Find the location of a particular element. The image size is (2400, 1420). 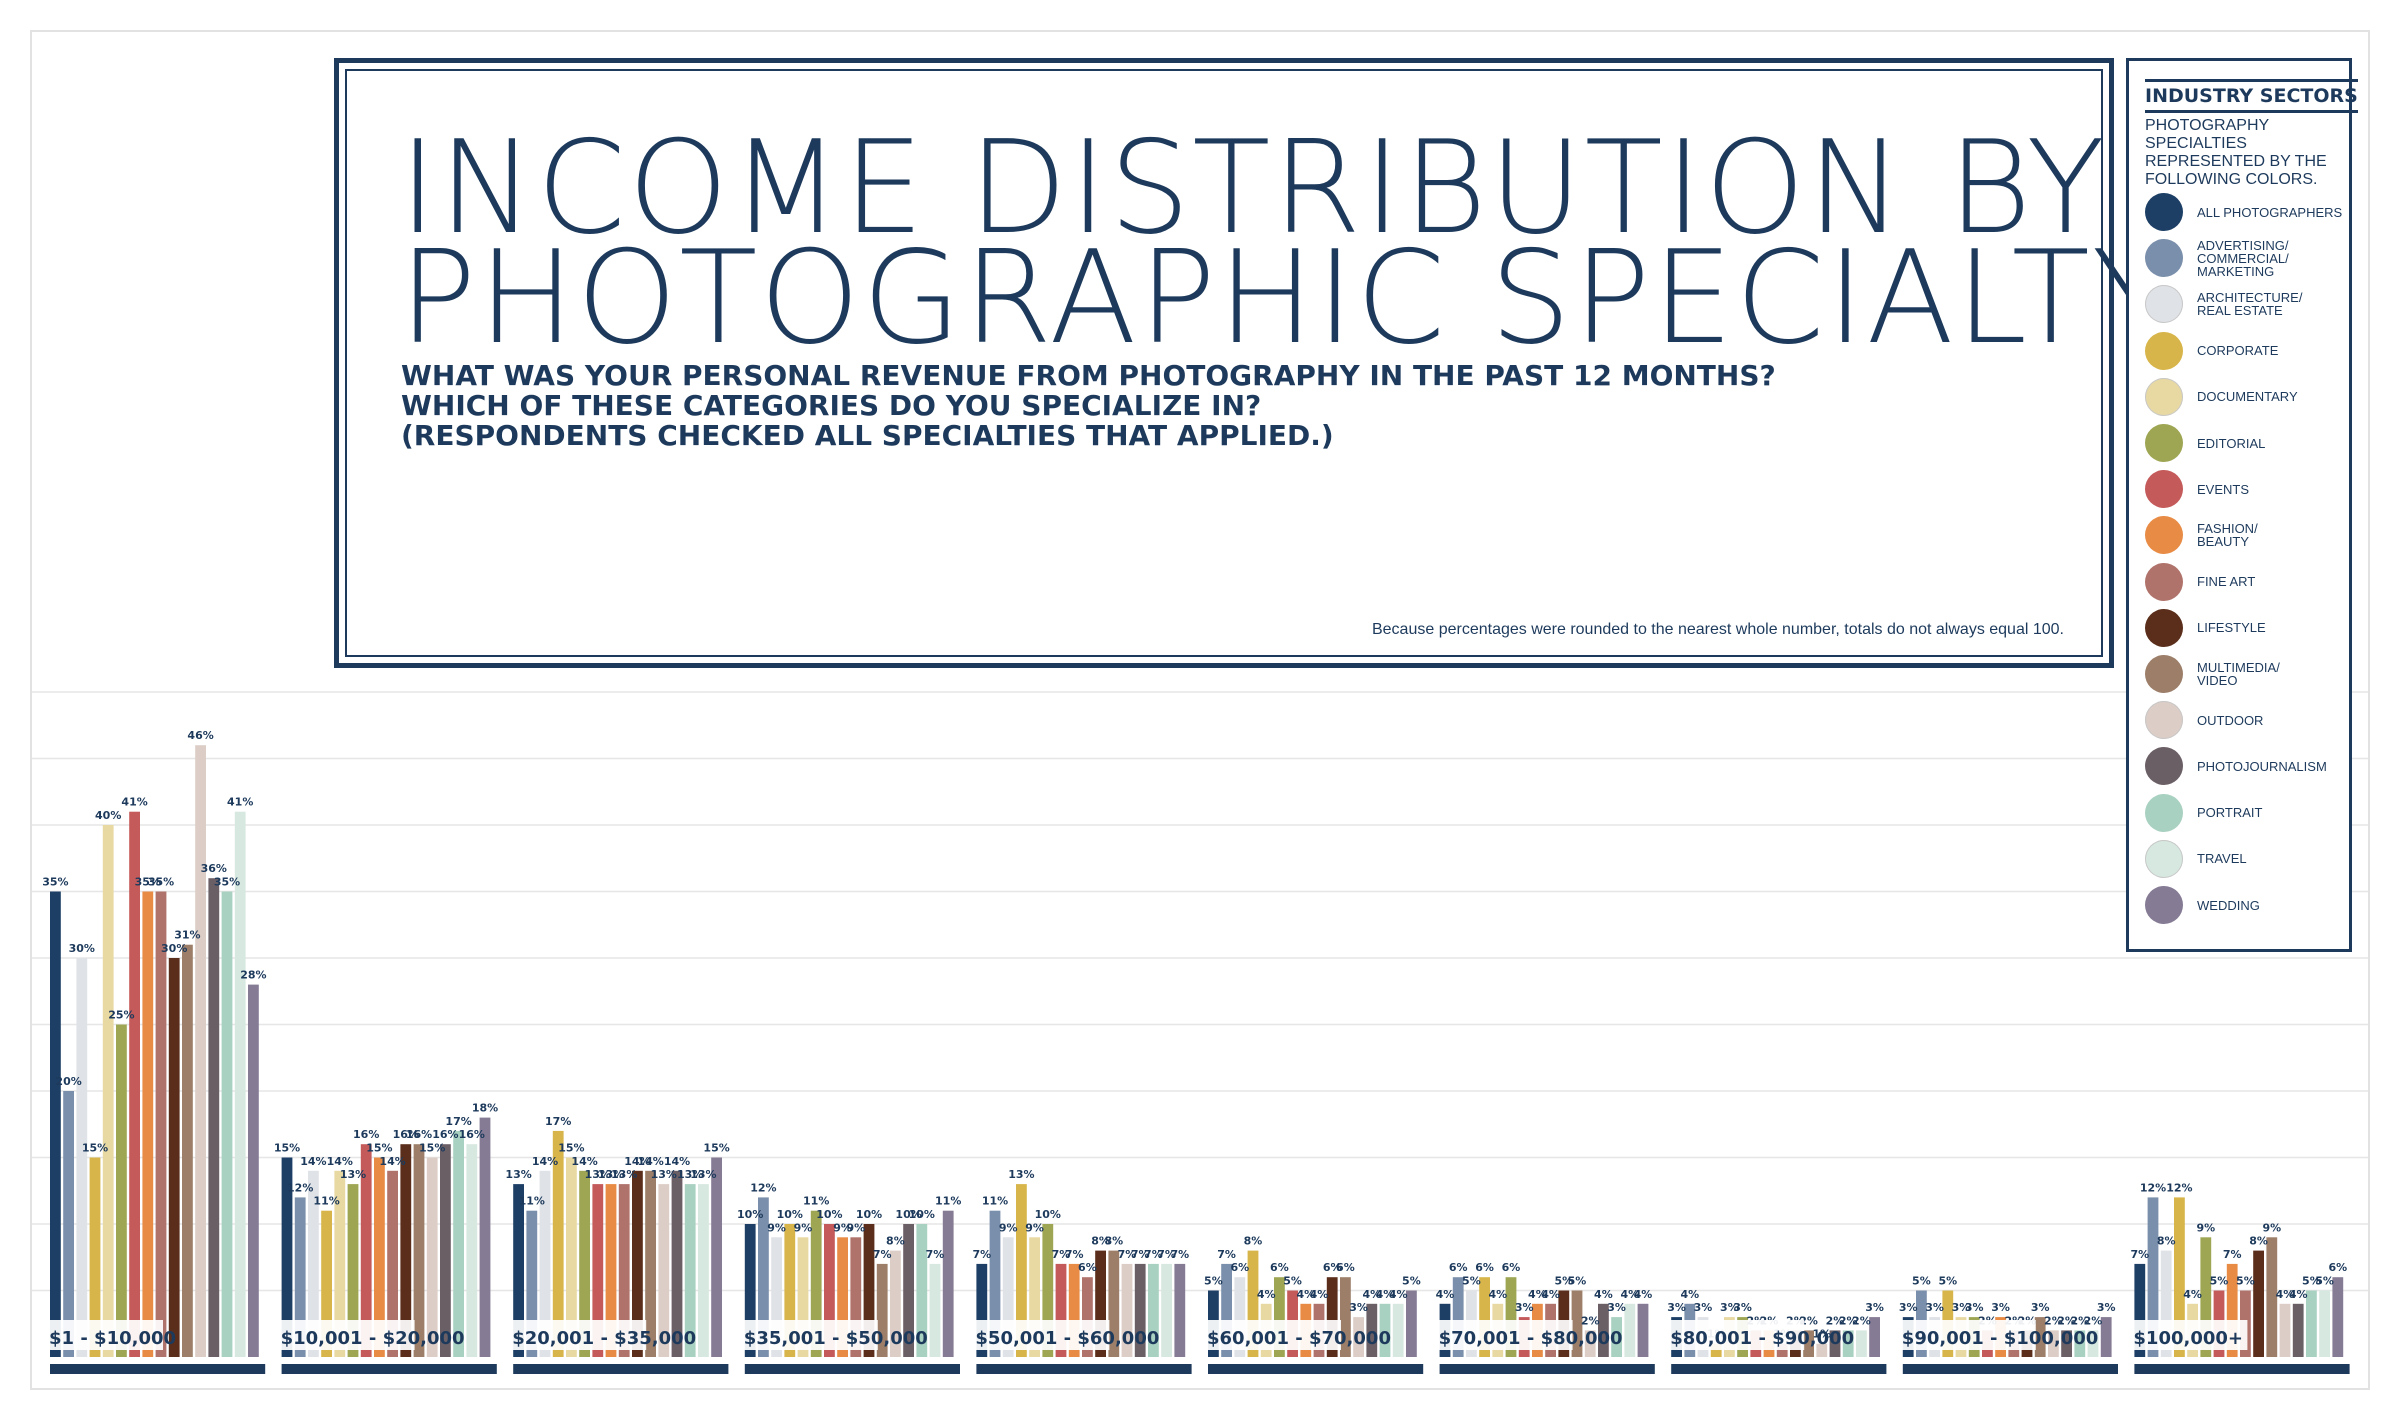

legend-item-events: EVENTS is located at coordinates (2247, 490).